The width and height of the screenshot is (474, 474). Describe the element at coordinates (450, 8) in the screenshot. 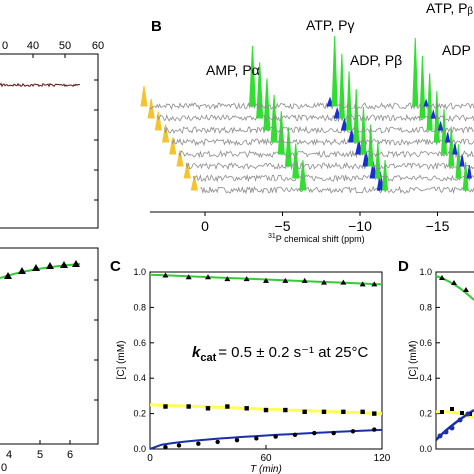

I see `annot-atp-2: ATP, Pᵦ` at that location.